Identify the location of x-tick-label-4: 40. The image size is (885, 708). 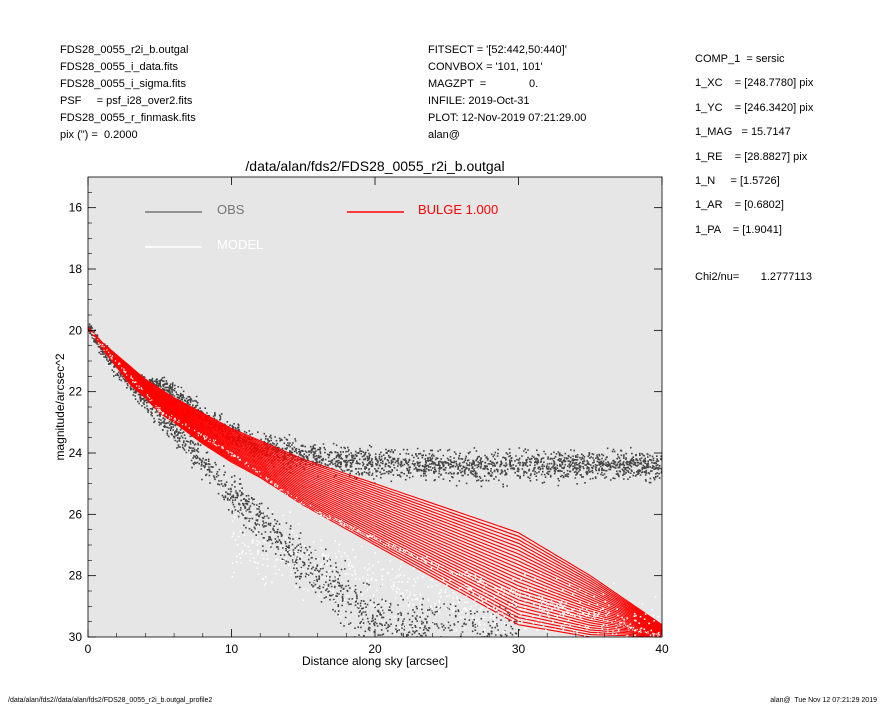
(662, 649).